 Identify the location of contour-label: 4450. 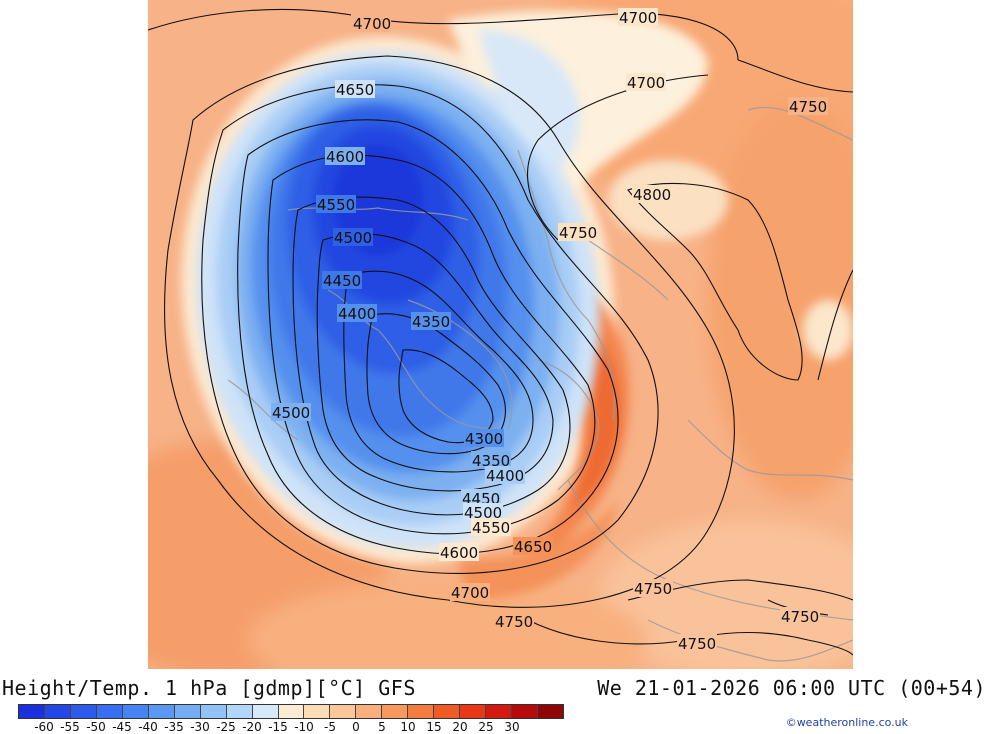
(342, 281).